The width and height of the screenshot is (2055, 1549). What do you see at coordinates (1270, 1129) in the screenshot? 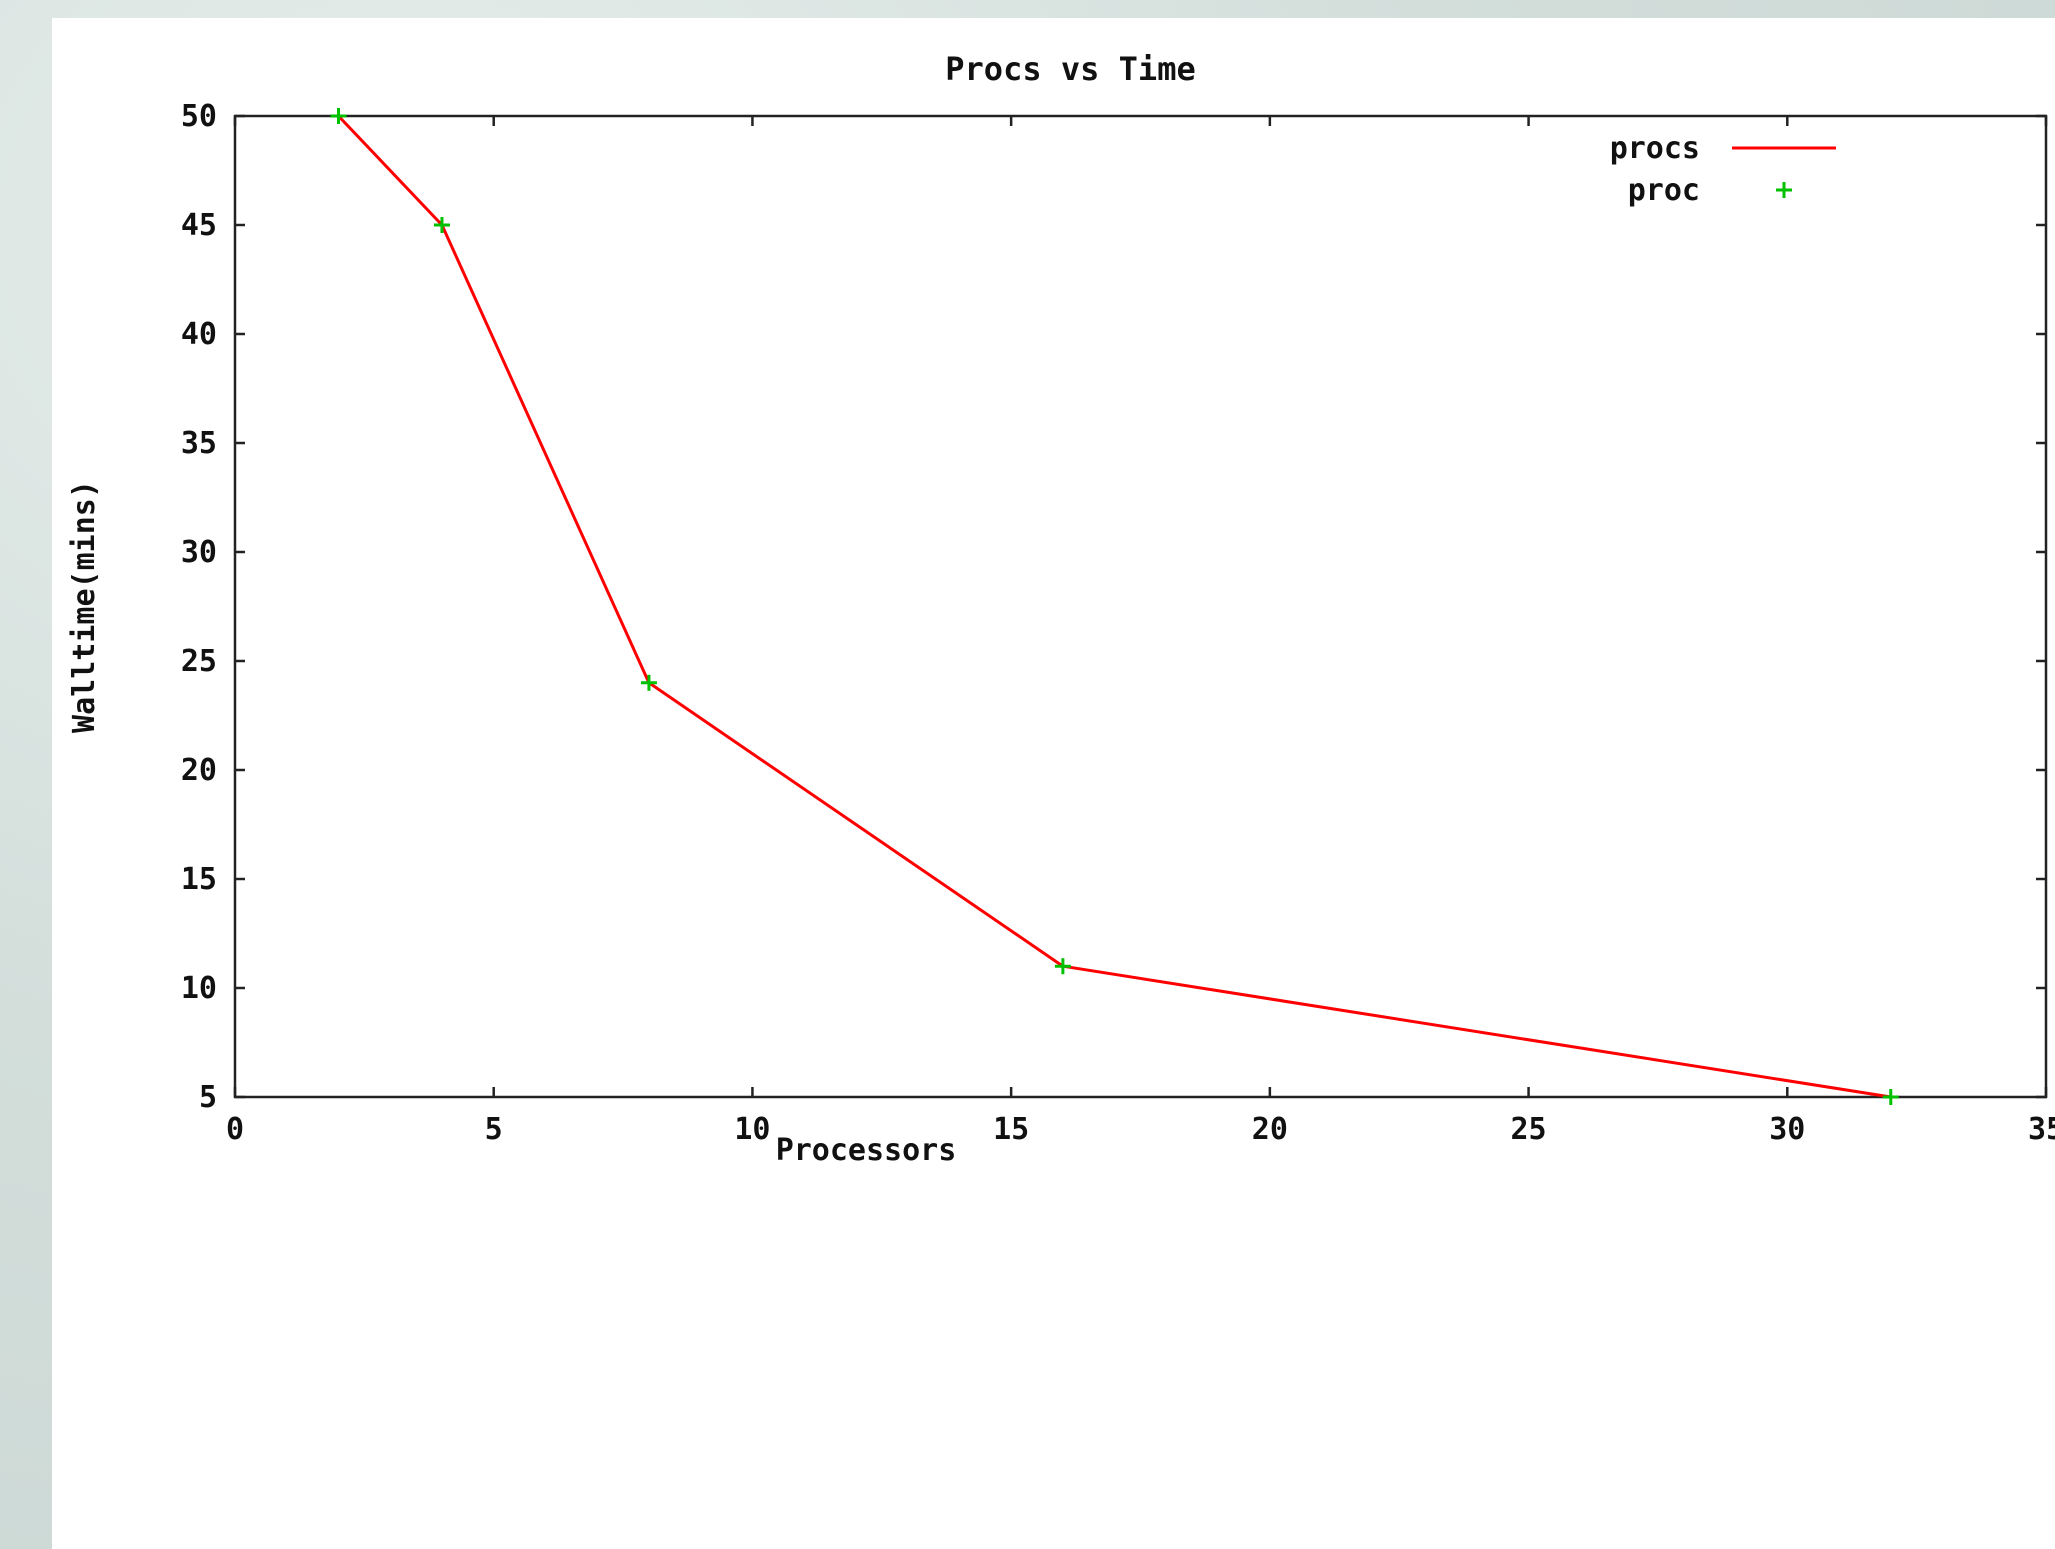
I see `x-tick-label: 20` at bounding box center [1270, 1129].